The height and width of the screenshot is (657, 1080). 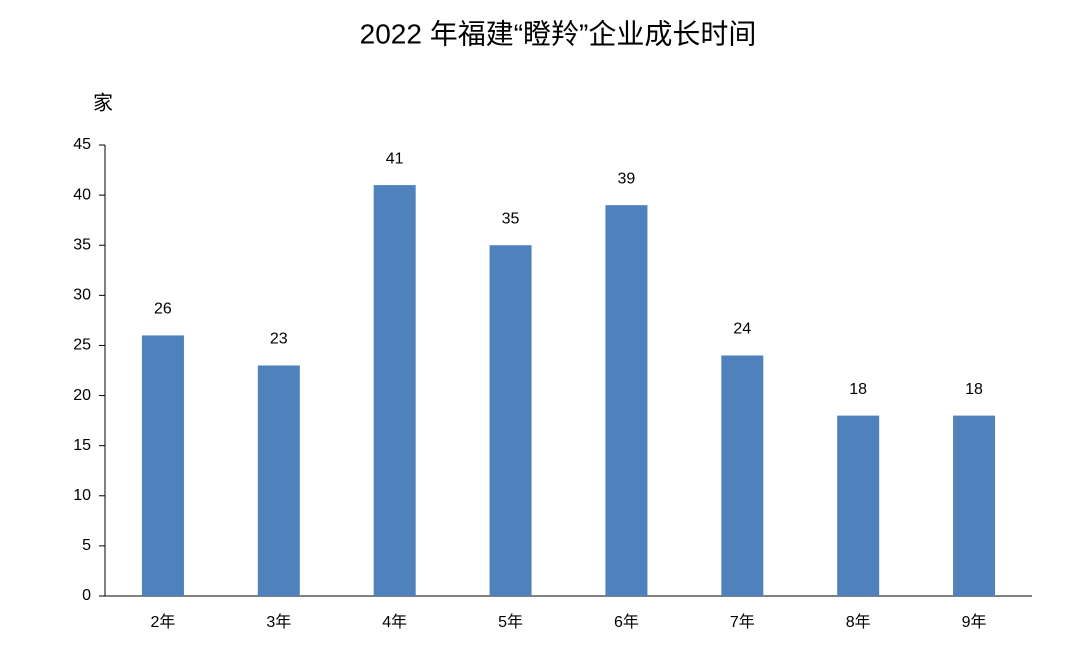 I want to click on data-label: 39, so click(x=627, y=178).